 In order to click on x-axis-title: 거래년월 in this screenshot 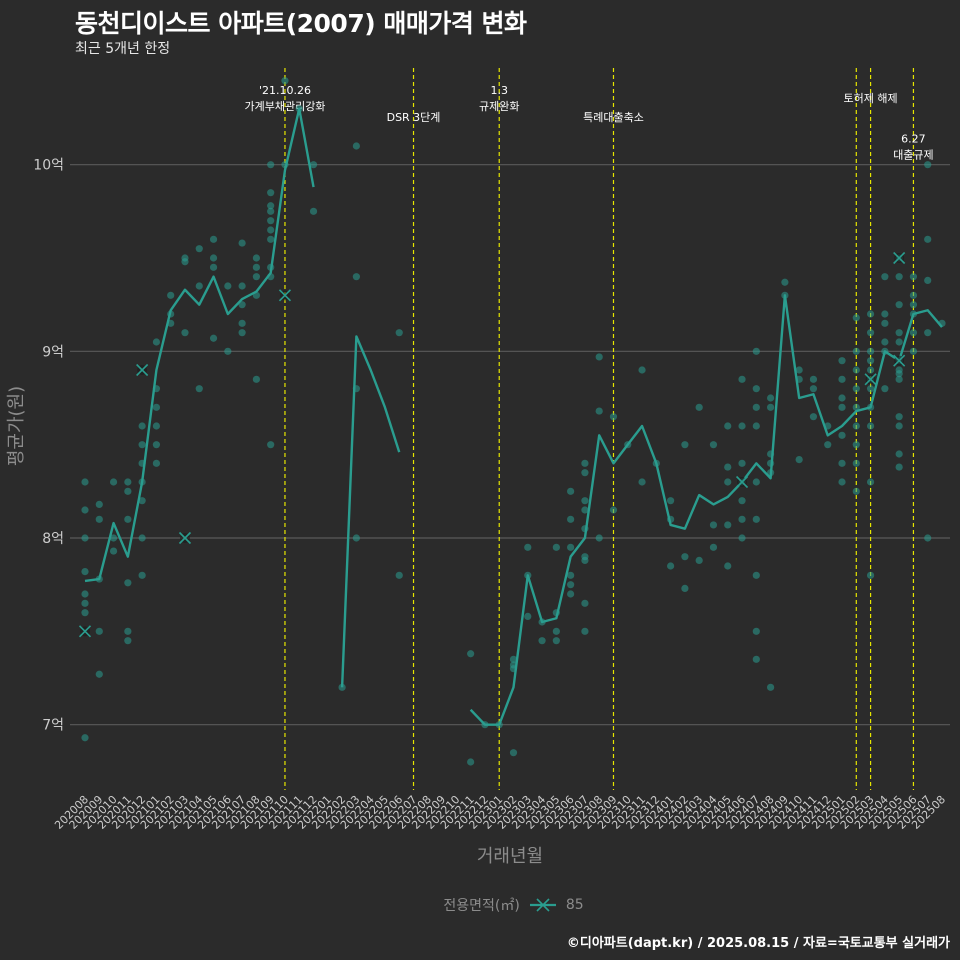, I will do `click(510, 856)`.